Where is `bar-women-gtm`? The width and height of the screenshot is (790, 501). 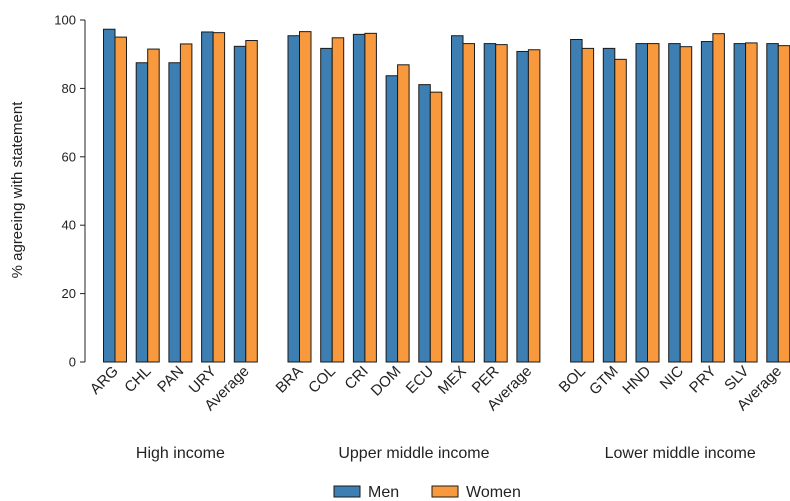
bar-women-gtm is located at coordinates (620, 210).